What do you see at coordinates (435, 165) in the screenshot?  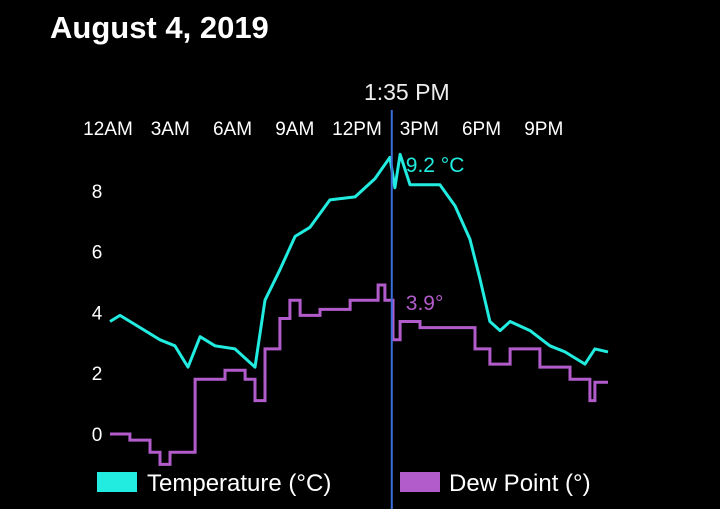 I see `cursor-temperature-label: 9.2 °C` at bounding box center [435, 165].